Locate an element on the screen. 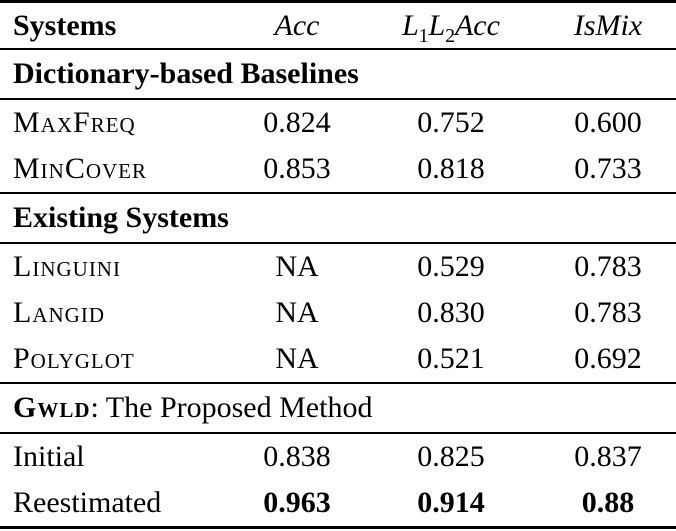 The image size is (676, 531). column-header-systems: Systems is located at coordinates (65, 25).